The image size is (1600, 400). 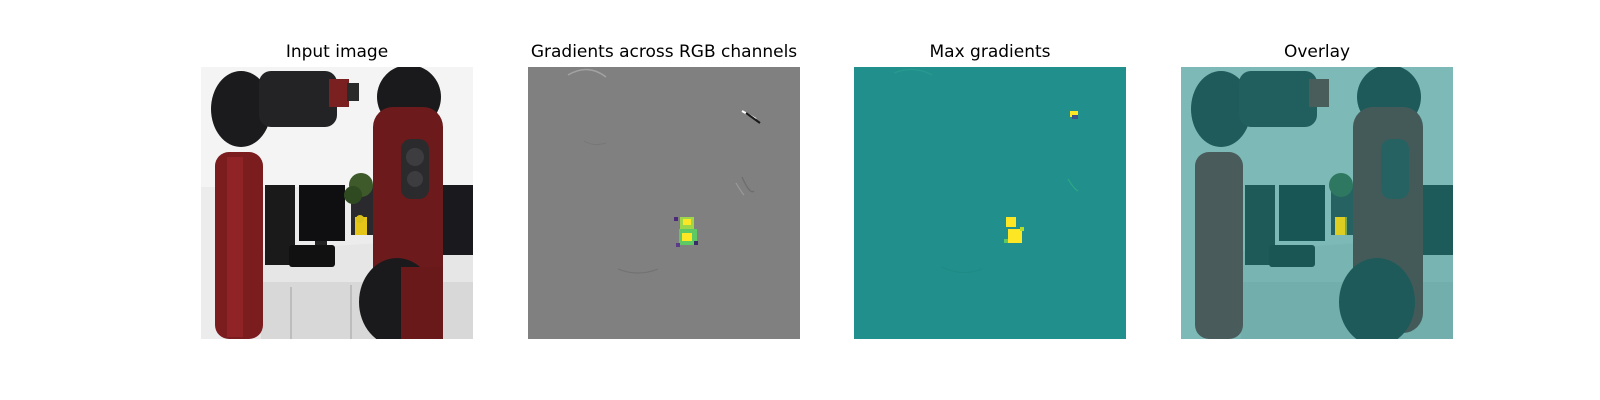 I want to click on panel-title: Input image, so click(x=337, y=52).